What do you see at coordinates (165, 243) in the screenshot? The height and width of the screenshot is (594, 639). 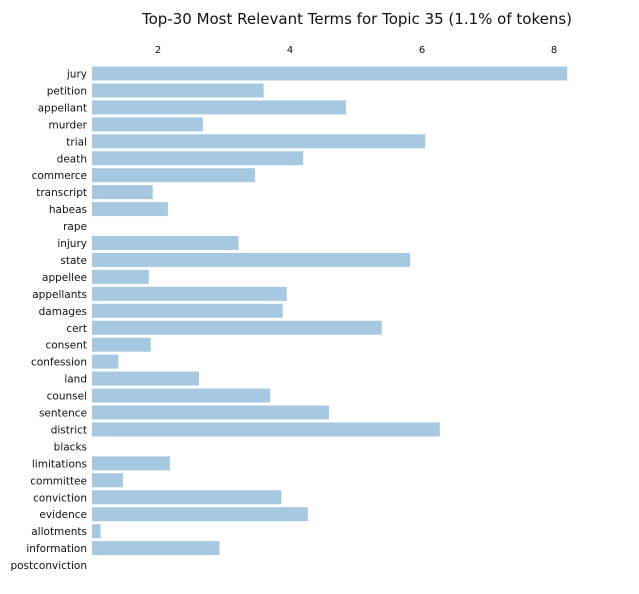 I see `bar-injury` at bounding box center [165, 243].